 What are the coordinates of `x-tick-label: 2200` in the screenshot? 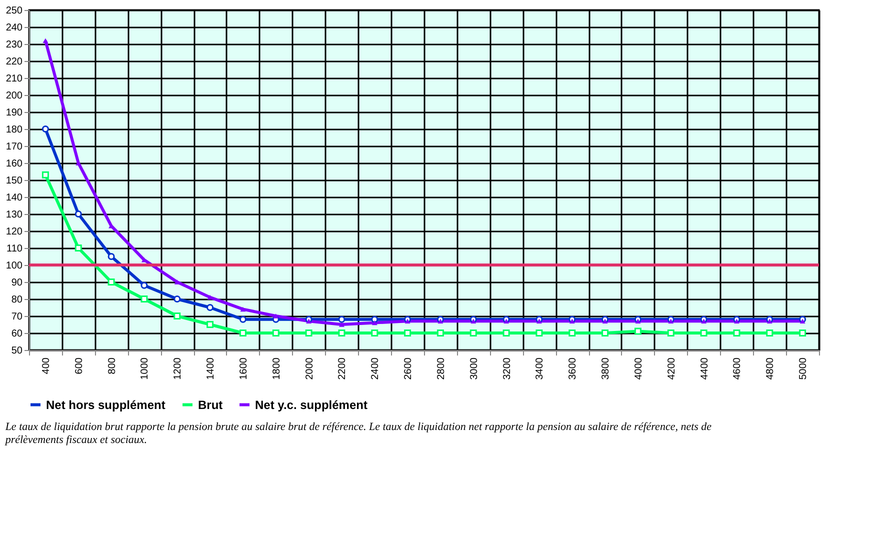 It's located at (342, 368).